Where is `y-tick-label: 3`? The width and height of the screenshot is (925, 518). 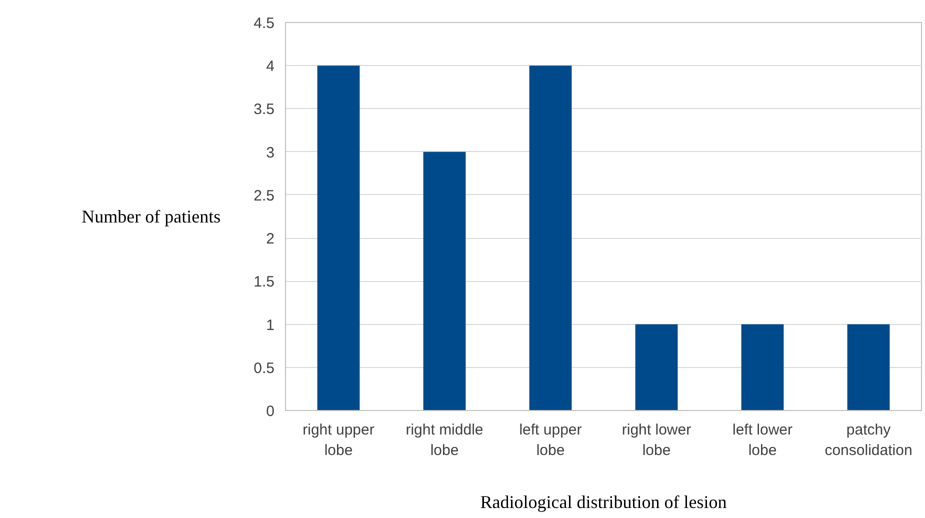 y-tick-label: 3 is located at coordinates (270, 153).